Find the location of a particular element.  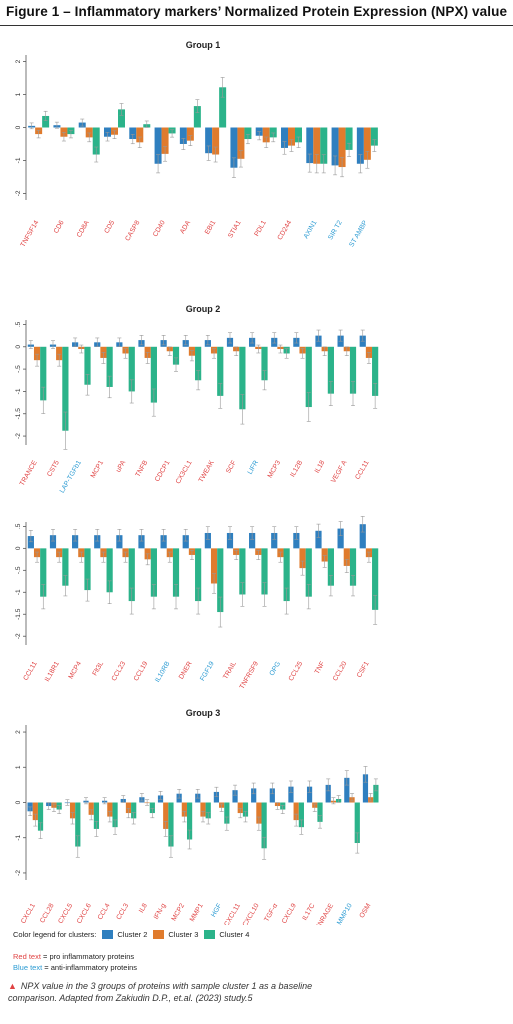

red-text-meaning: = pro inflammatory proteins is located at coordinates (89, 956).